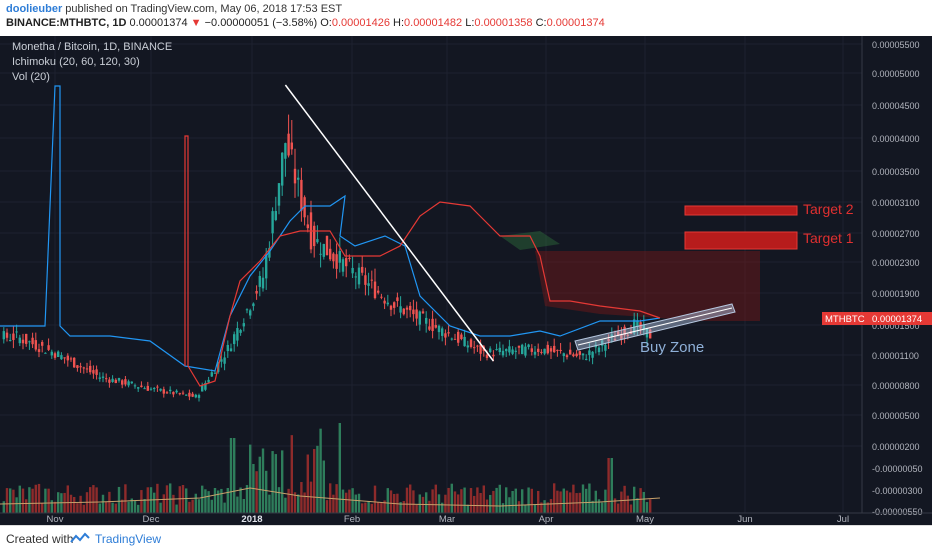  I want to click on target2-label: Target 2, so click(828, 209).